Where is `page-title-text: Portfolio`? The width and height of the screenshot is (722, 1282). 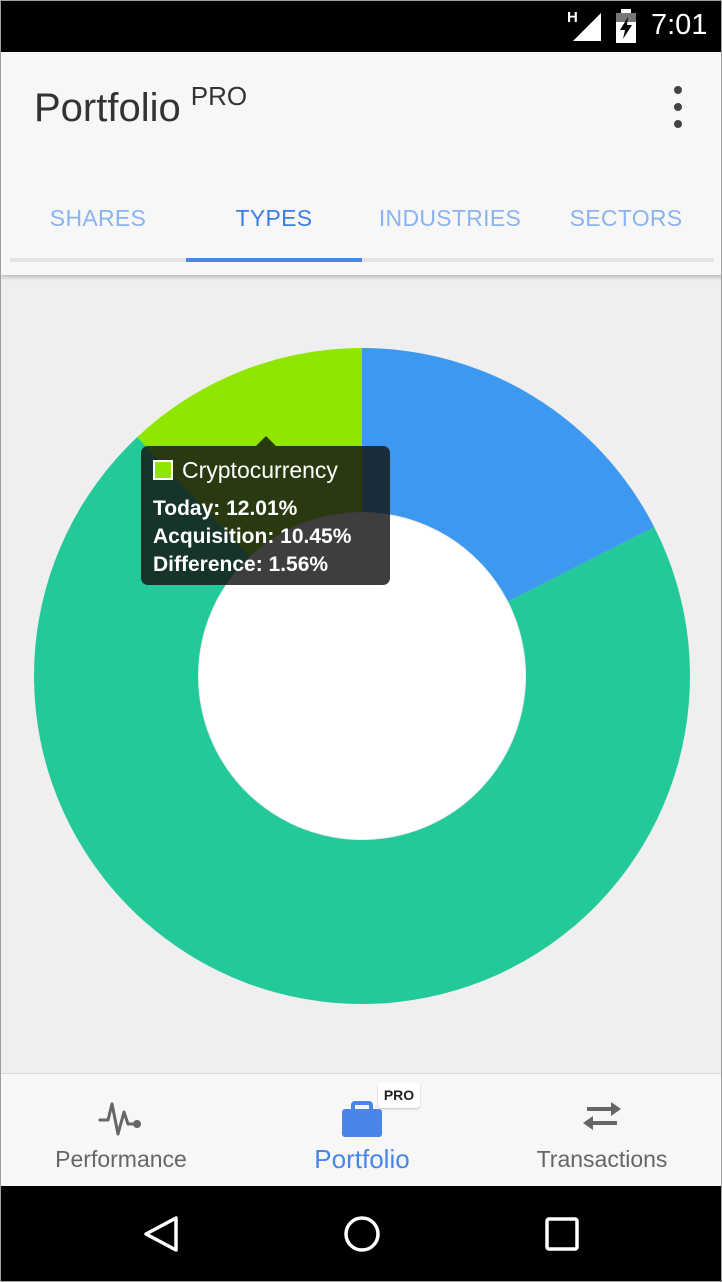
page-title-text: Portfolio is located at coordinates (107, 108).